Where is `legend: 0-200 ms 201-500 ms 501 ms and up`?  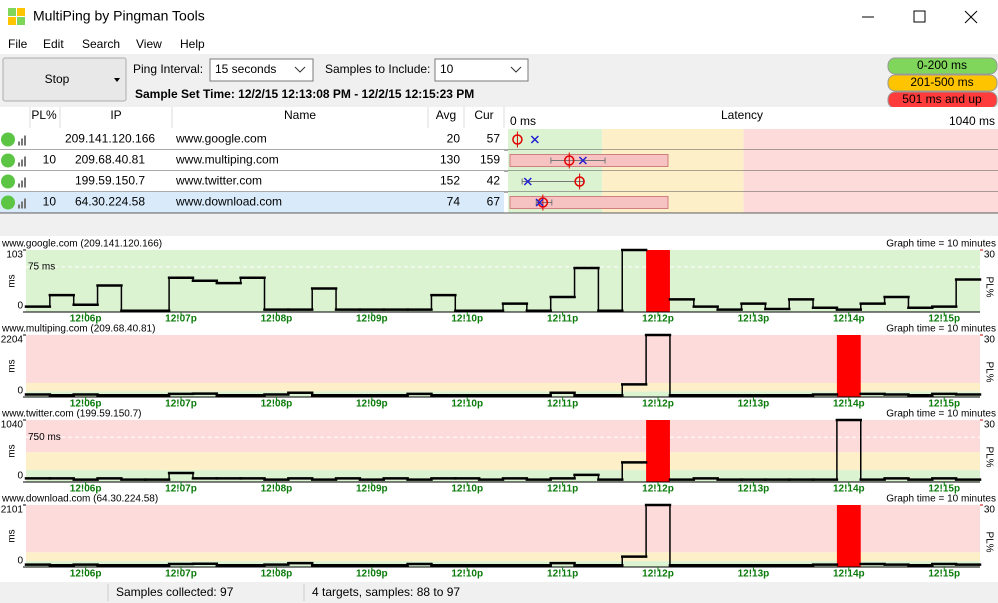 legend: 0-200 ms 201-500 ms 501 ms and up is located at coordinates (942, 83).